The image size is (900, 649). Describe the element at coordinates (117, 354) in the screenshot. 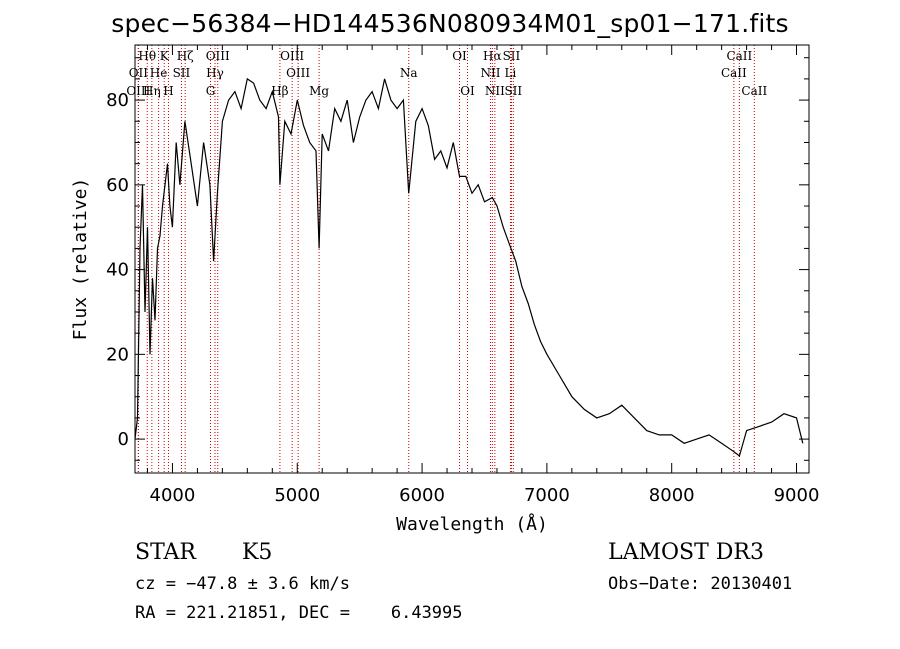

I see `y-tick-label-1: 20` at that location.